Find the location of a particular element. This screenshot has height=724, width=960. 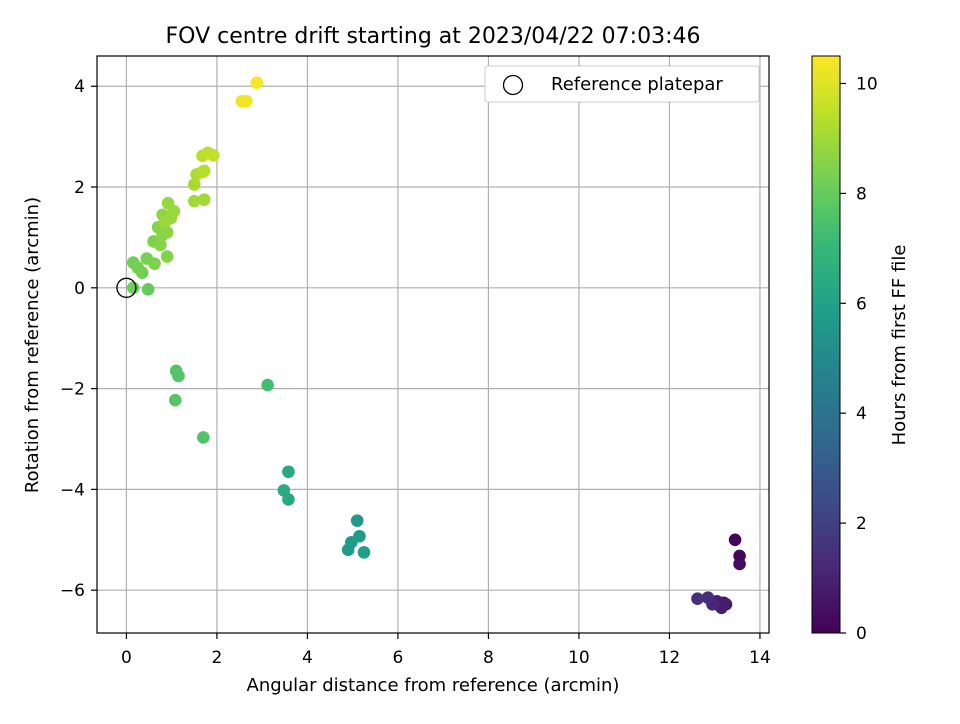

colorbar-label: Hours from first FF file is located at coordinates (899, 345).